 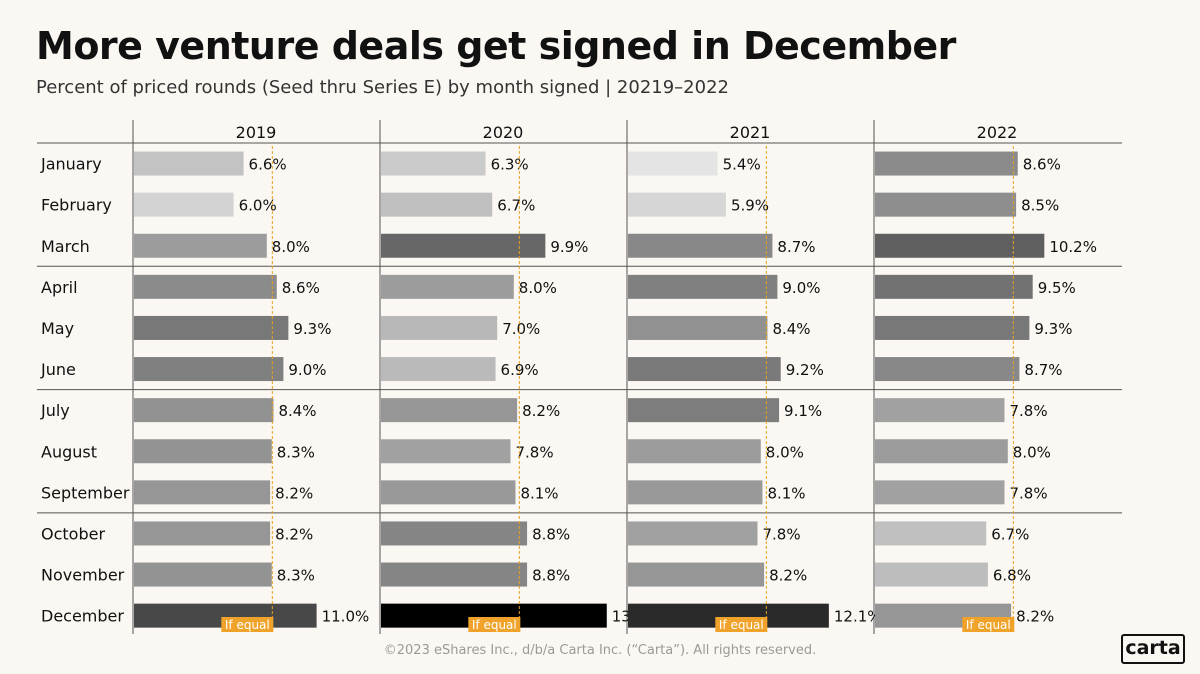 What do you see at coordinates (447, 286) in the screenshot?
I see `bar-2020-april` at bounding box center [447, 286].